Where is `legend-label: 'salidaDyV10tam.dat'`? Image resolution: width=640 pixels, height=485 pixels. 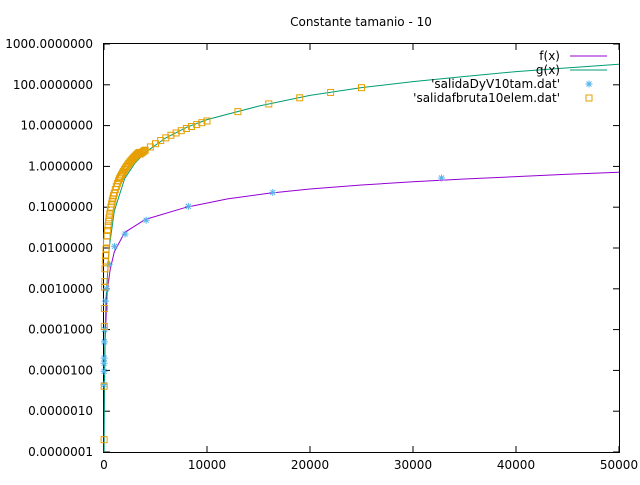 legend-label: 'salidaDyV10tam.dat' is located at coordinates (495, 84).